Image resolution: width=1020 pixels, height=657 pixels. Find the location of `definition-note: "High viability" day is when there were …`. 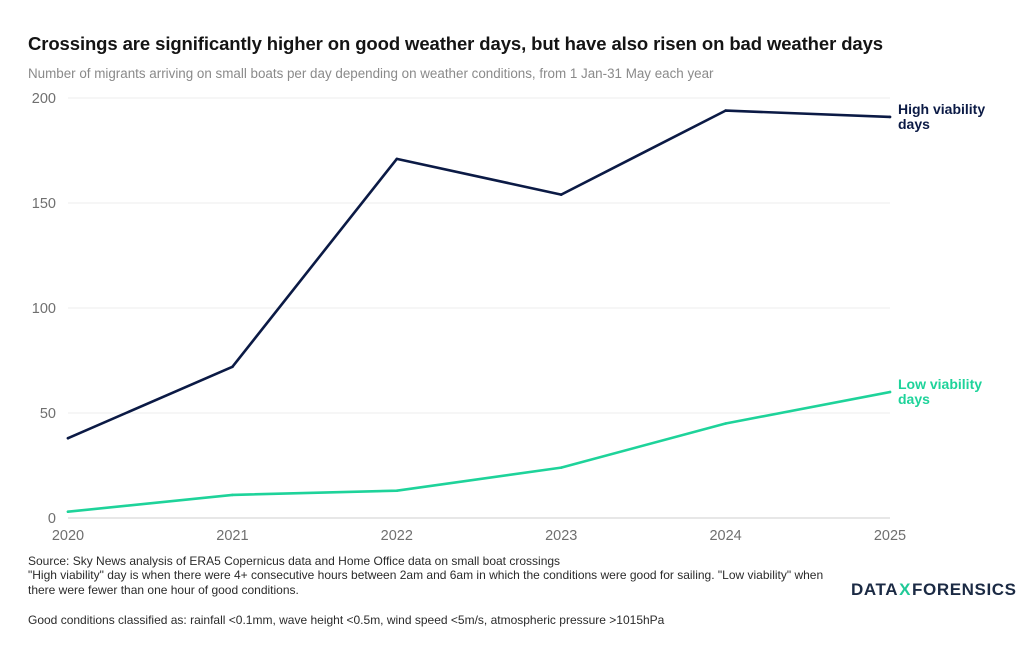

definition-note: "High viability" day is when there were … is located at coordinates (426, 582).